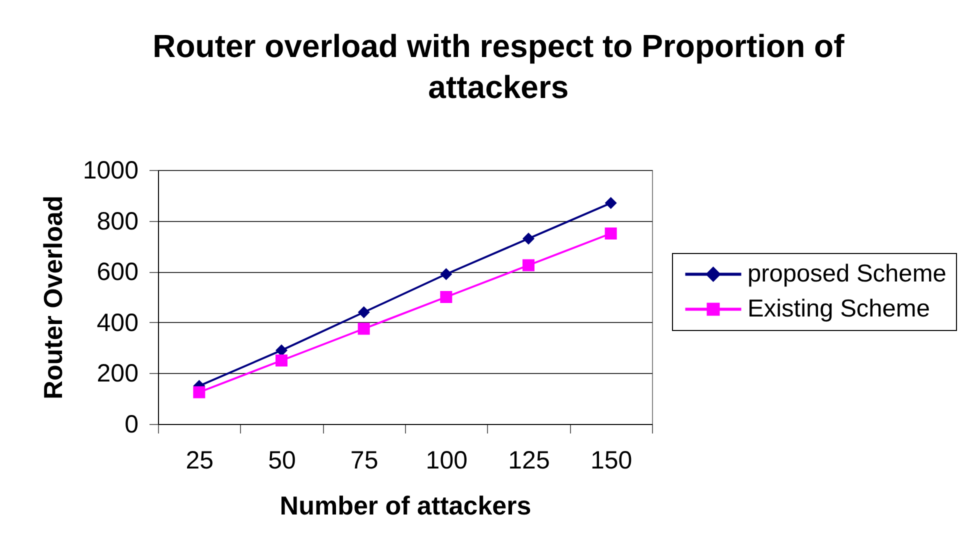  Describe the element at coordinates (529, 460) in the screenshot. I see `x-tick-label: 125` at that location.